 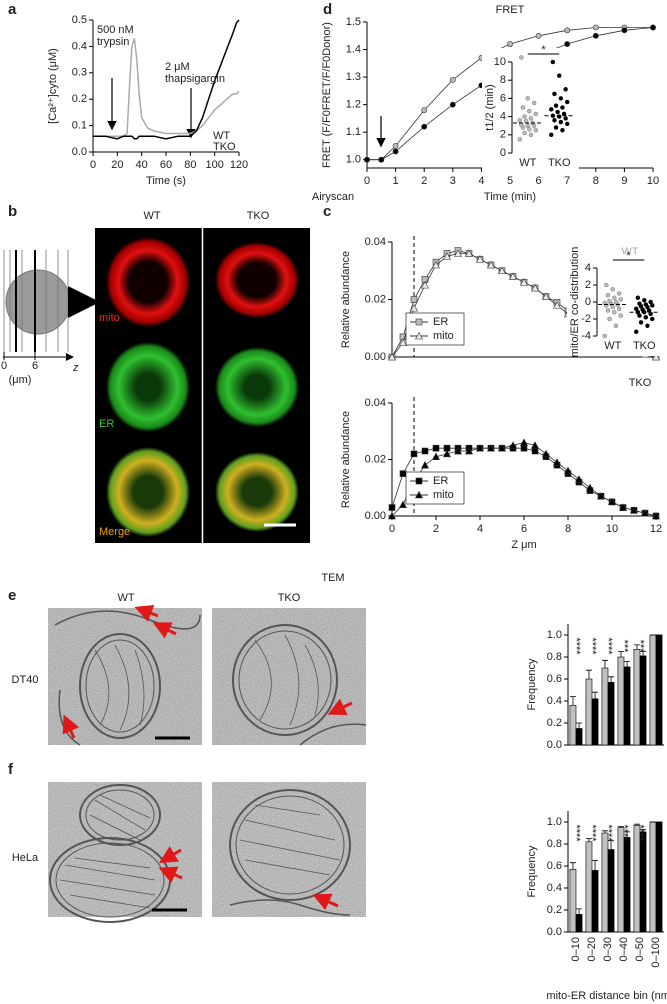 I want to click on legend-label: mito, so click(x=443, y=495).